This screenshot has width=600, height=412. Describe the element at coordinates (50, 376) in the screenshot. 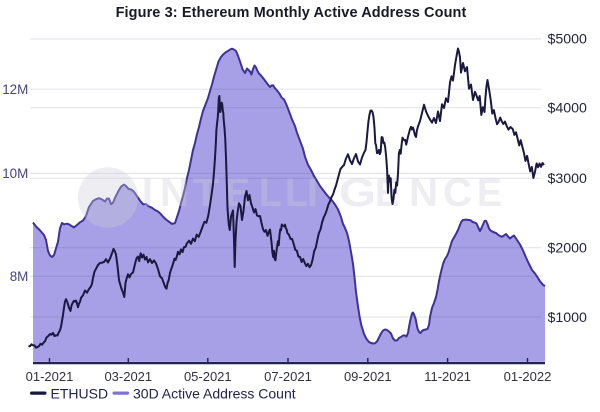

I see `svg-text: 01-2021` at that location.